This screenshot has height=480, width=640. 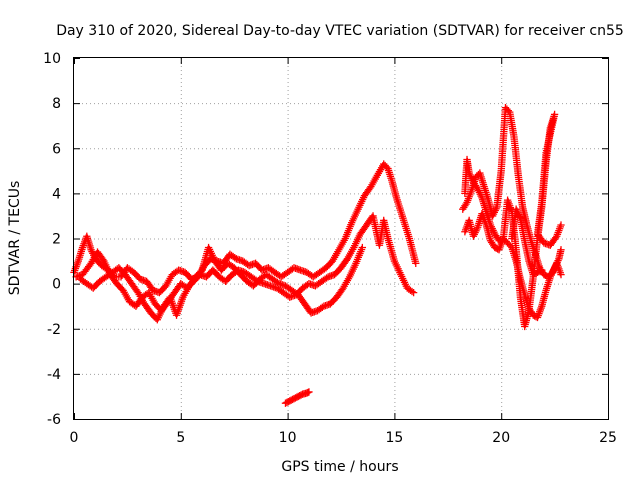 What do you see at coordinates (56, 240) in the screenshot?
I see `y-tick-label: 2` at bounding box center [56, 240].